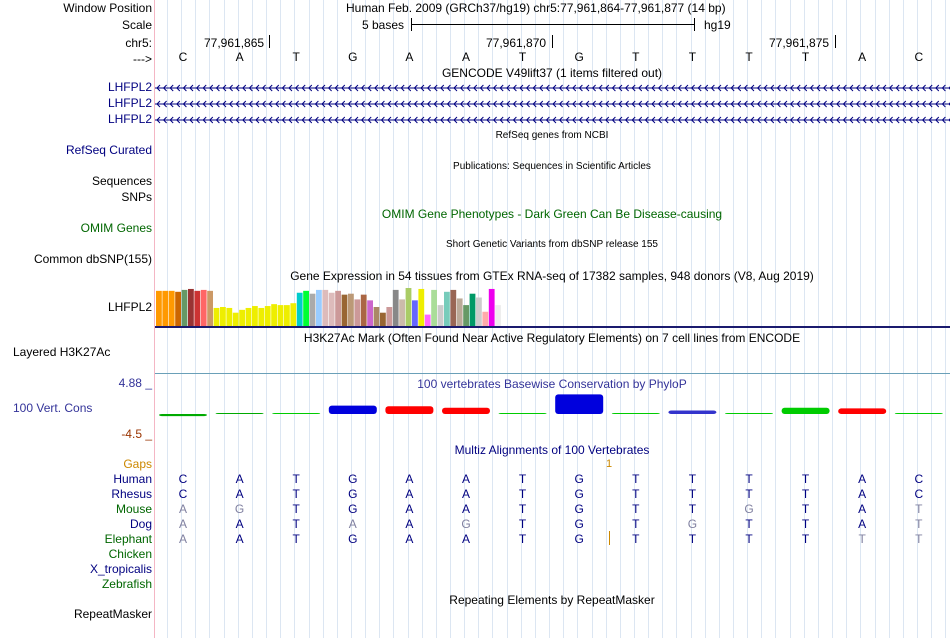 Image resolution: width=950 pixels, height=638 pixels. Describe the element at coordinates (92, 259) in the screenshot. I see `dbsnp-track-label: Common dbSNP(155)` at that location.